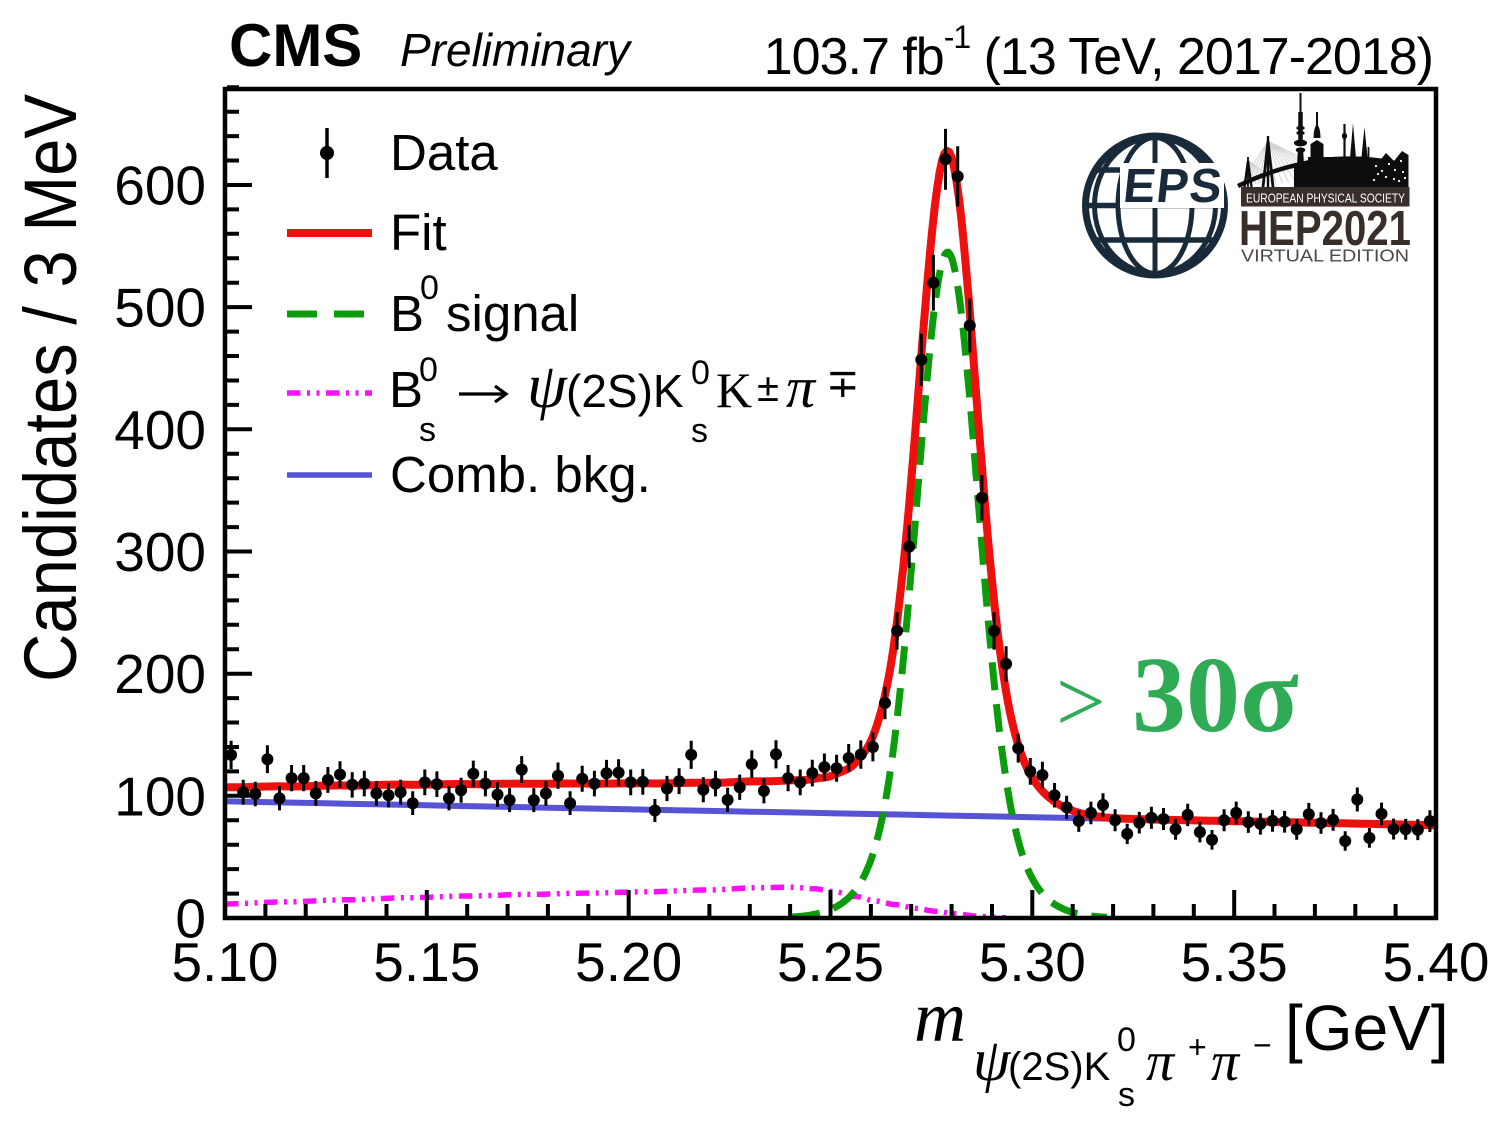 Image resolution: width=1496 pixels, height=1126 pixels. I want to click on svg-text: EUROPEAN PHYSICAL SOCIETY, so click(1326, 199).